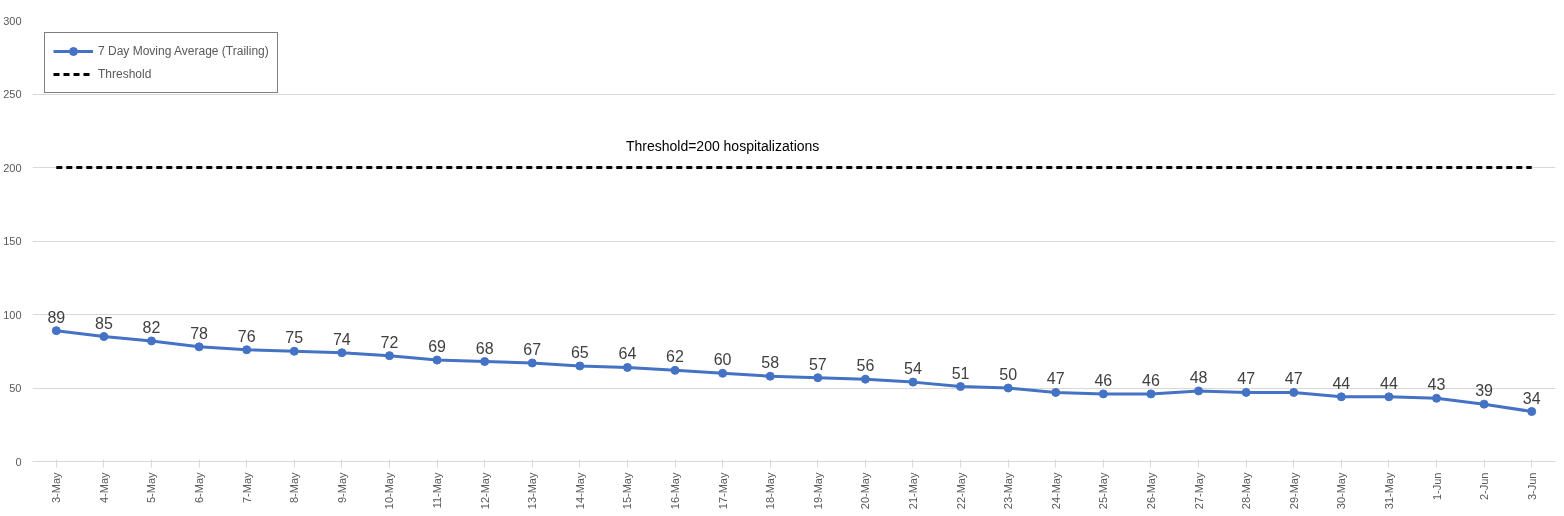 The height and width of the screenshot is (516, 1564). What do you see at coordinates (960, 491) in the screenshot?
I see `x-tick-label: 22-May` at bounding box center [960, 491].